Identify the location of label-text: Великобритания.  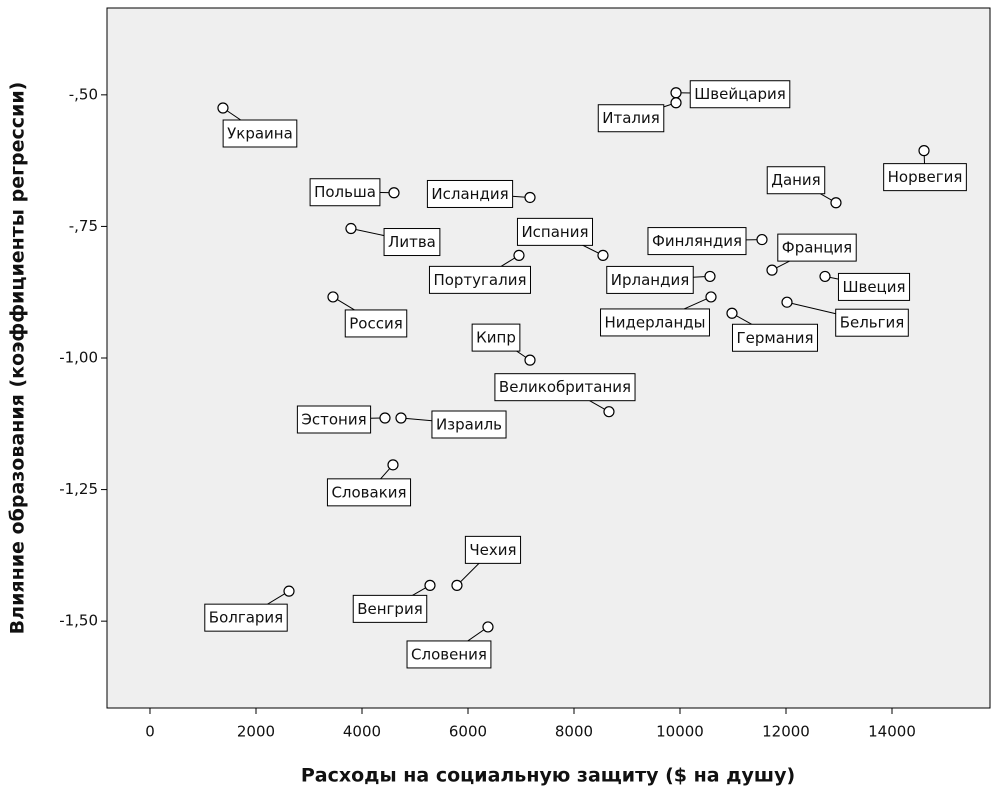
(565, 387).